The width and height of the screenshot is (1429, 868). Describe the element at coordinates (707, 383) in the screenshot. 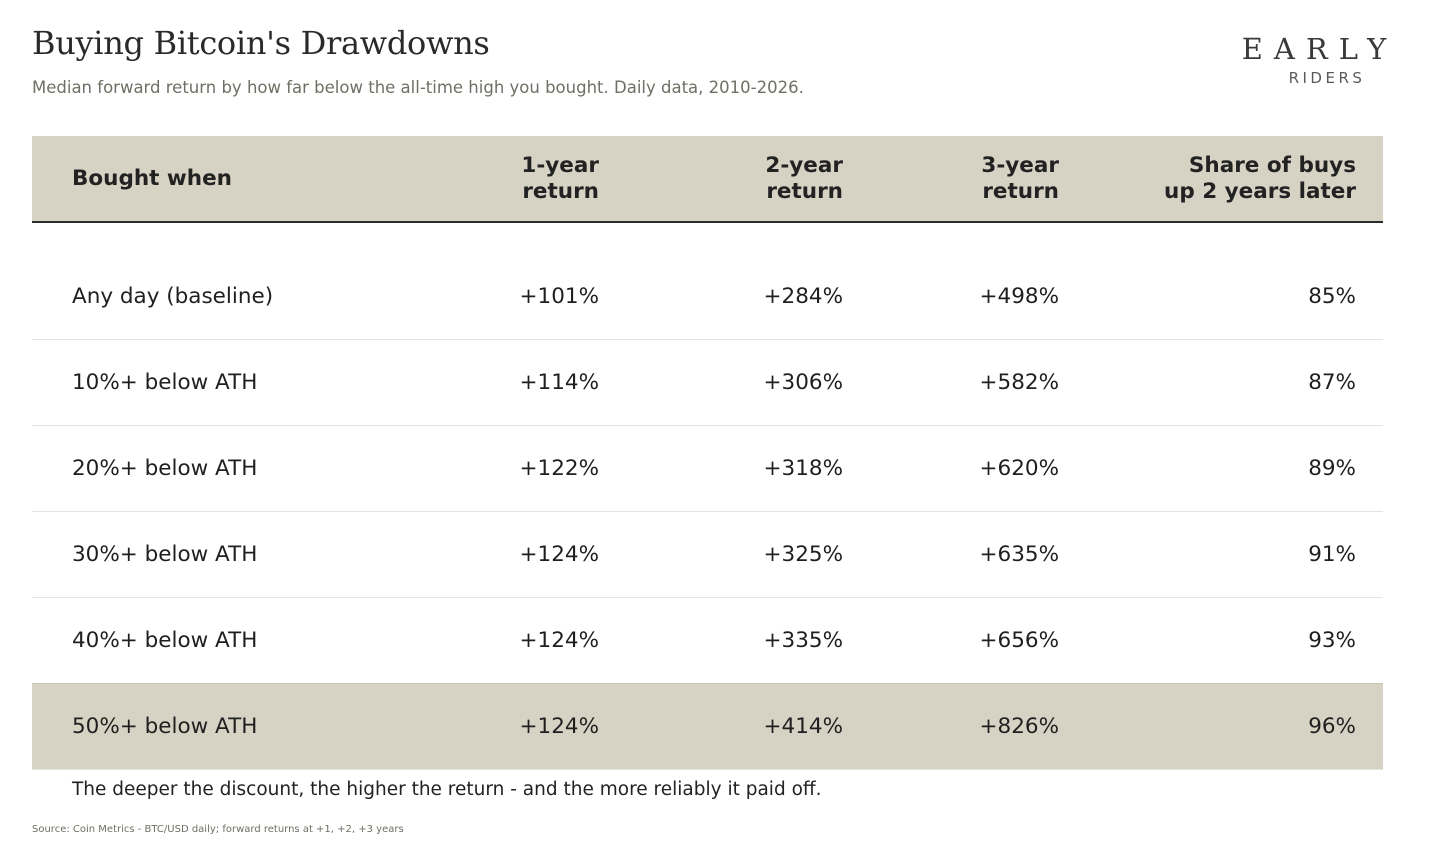

I see `table-row: 10%+ below ATH +114% +306% +582% 87%` at that location.